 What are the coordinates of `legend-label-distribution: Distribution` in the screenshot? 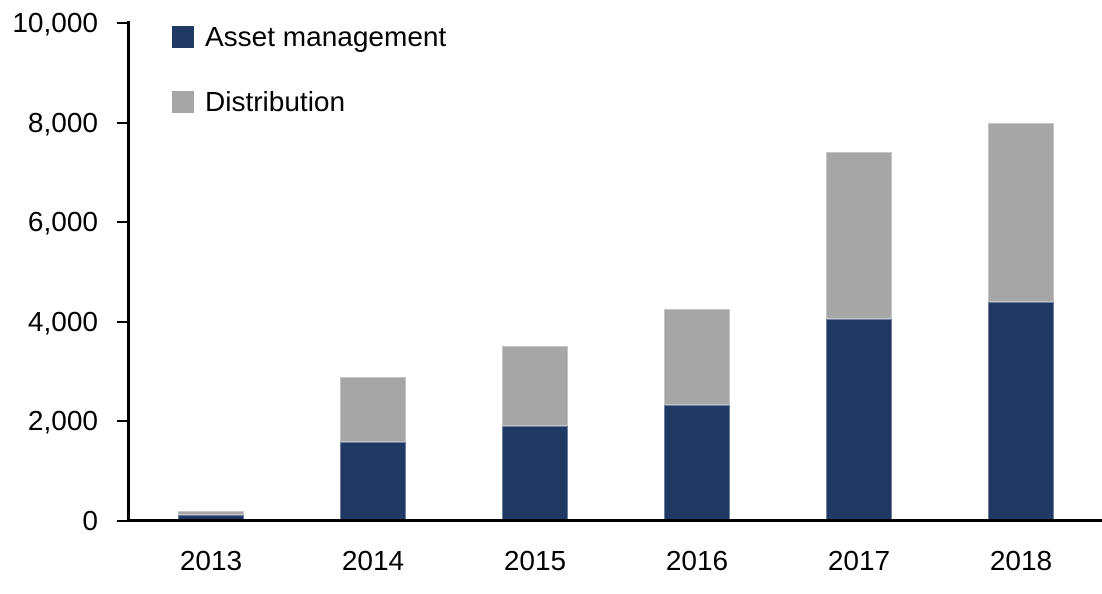 It's located at (275, 101).